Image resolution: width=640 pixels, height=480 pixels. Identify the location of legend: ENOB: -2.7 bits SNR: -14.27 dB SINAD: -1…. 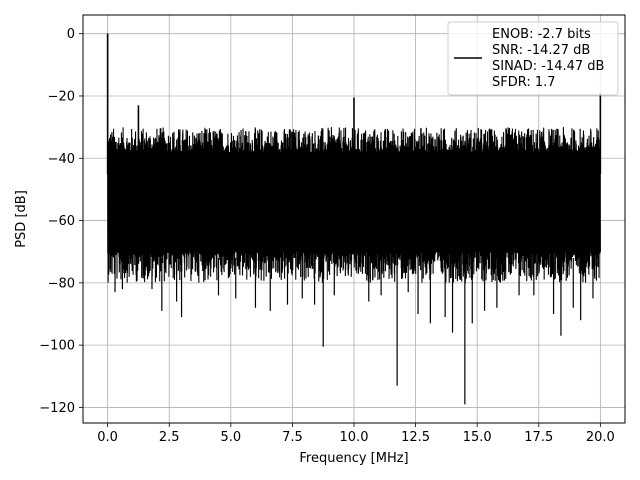
(533, 58).